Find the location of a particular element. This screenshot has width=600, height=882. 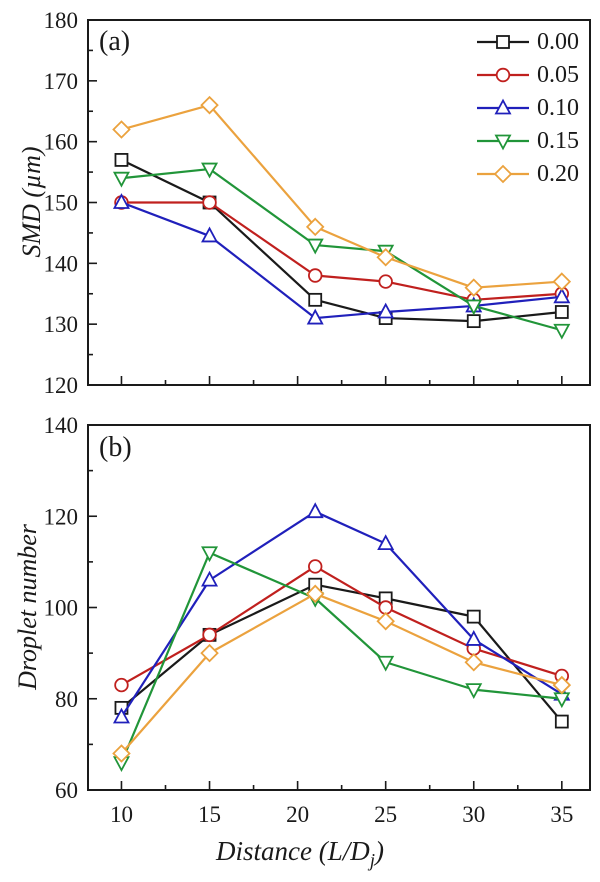

legend-label: 0.20 is located at coordinates (558, 173).